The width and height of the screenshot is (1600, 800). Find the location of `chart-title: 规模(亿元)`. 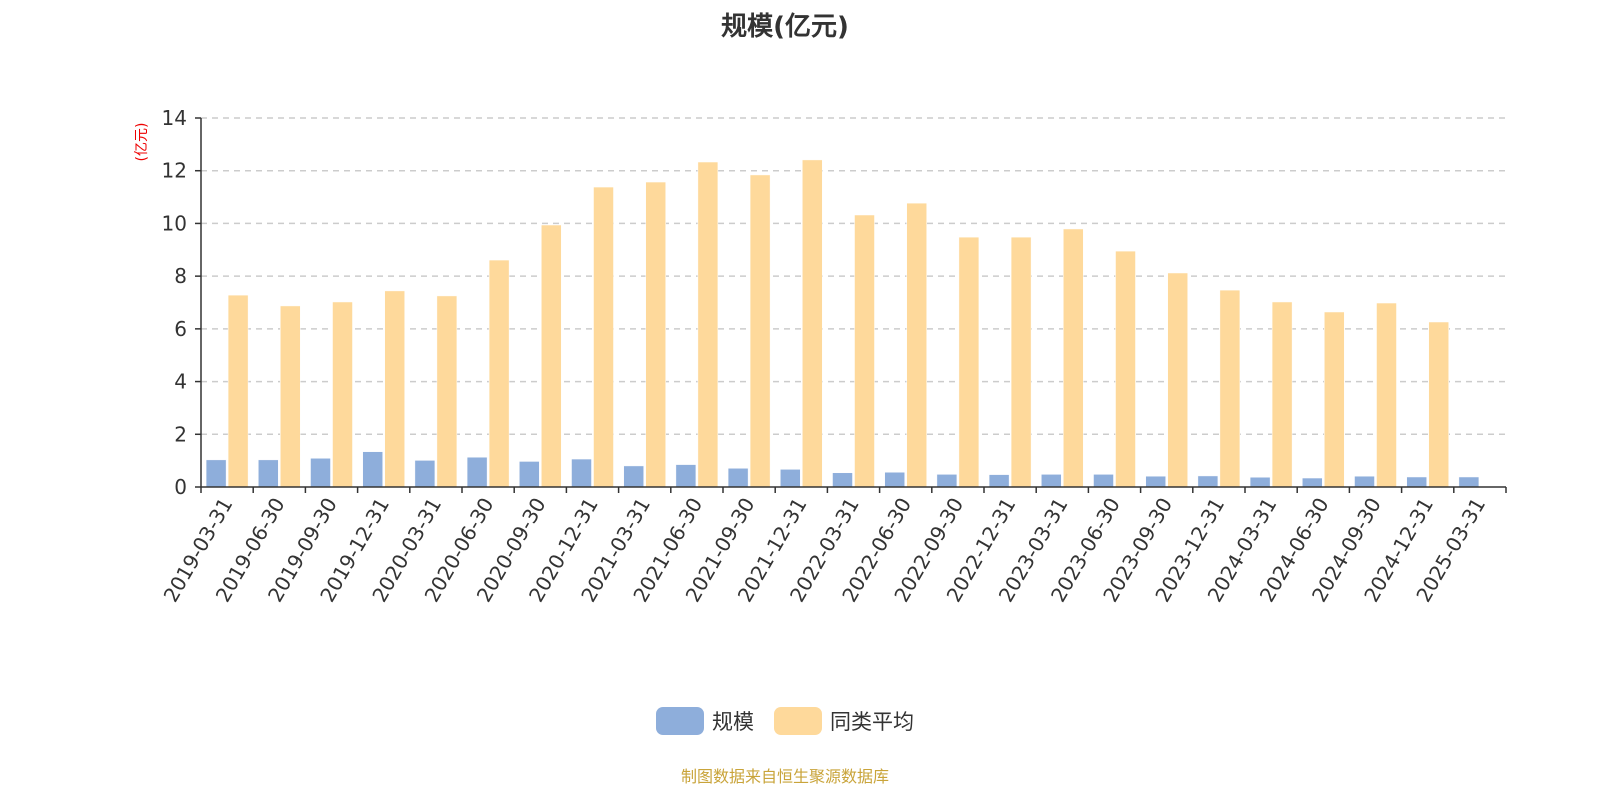

chart-title: 规模(亿元) is located at coordinates (785, 27).